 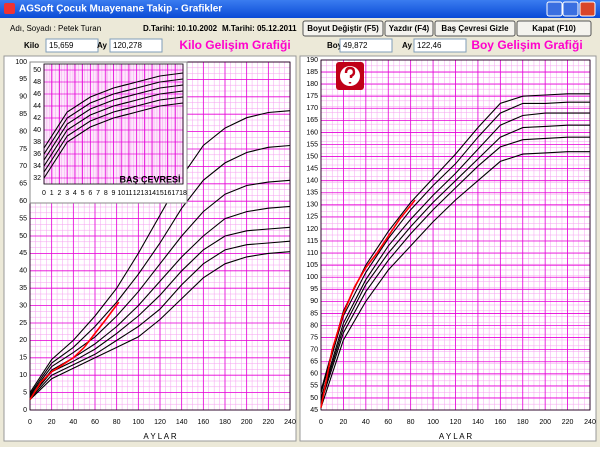 What do you see at coordinates (312, 120) in the screenshot?
I see `y-tick-label: 165` at bounding box center [312, 120].